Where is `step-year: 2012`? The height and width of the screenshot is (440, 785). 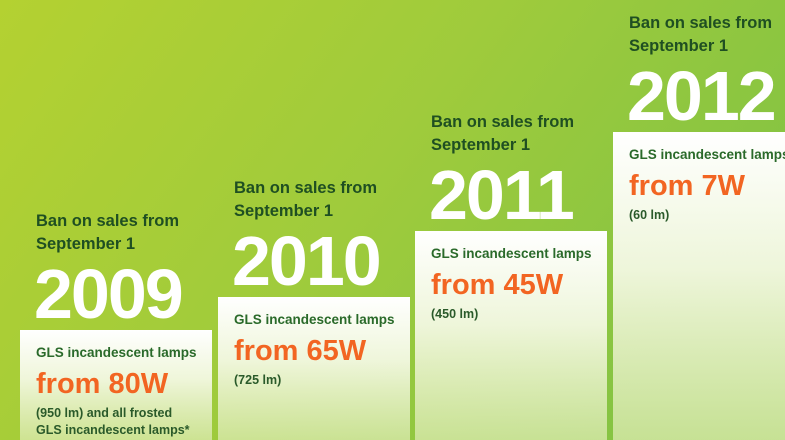 step-year: 2012 is located at coordinates (701, 96).